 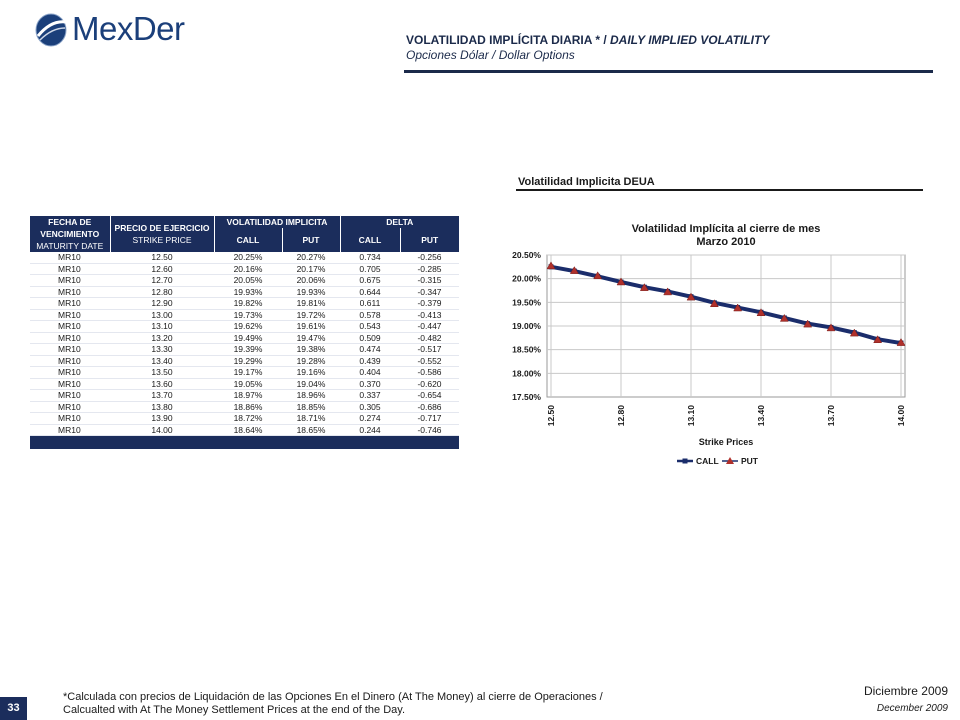 What do you see at coordinates (311, 372) in the screenshot?
I see `cell-vol-put: 19.16%` at bounding box center [311, 372].